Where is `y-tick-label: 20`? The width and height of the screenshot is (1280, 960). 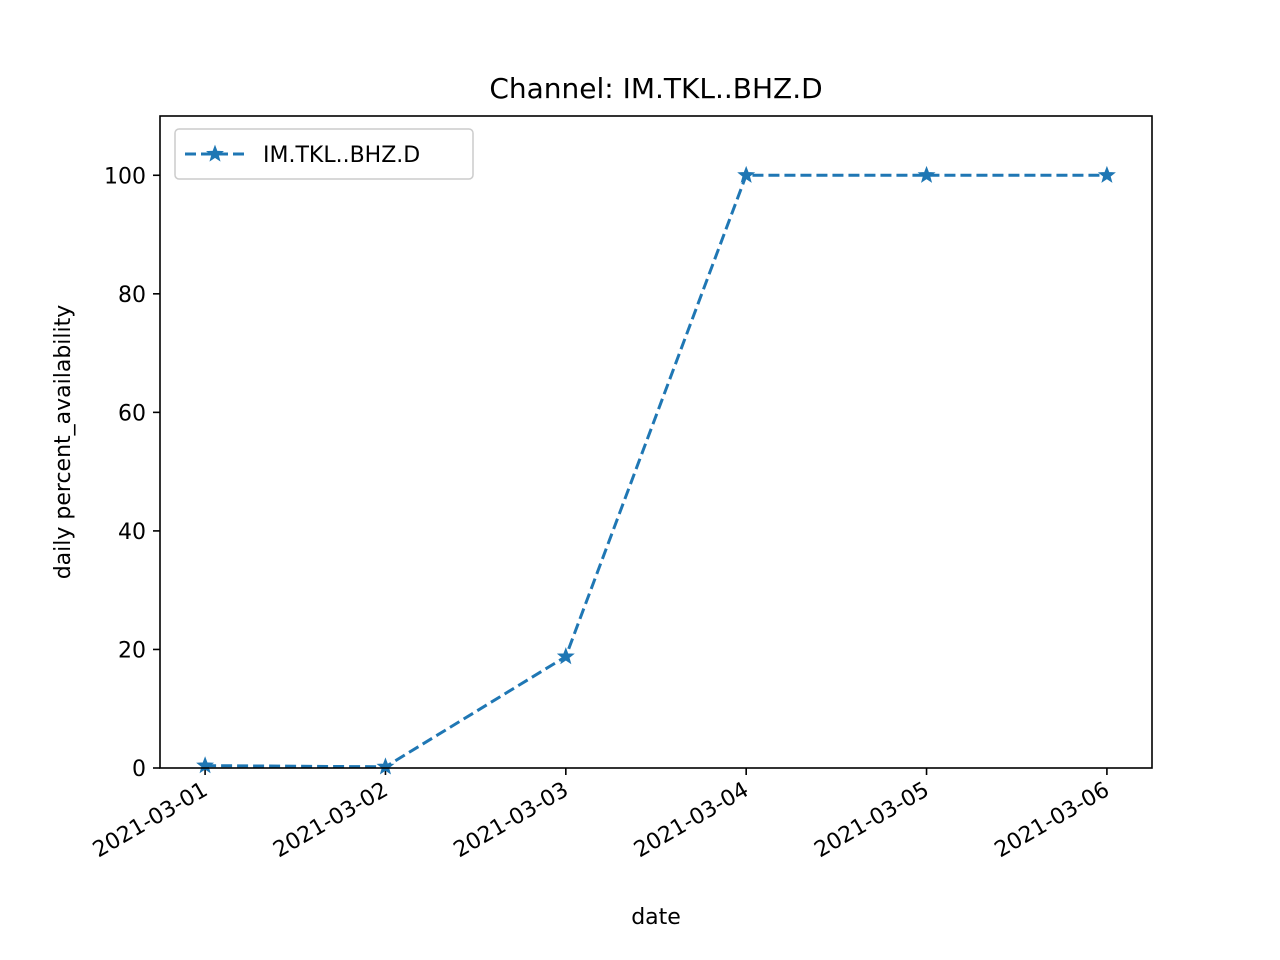
y-tick-label: 20 is located at coordinates (132, 650).